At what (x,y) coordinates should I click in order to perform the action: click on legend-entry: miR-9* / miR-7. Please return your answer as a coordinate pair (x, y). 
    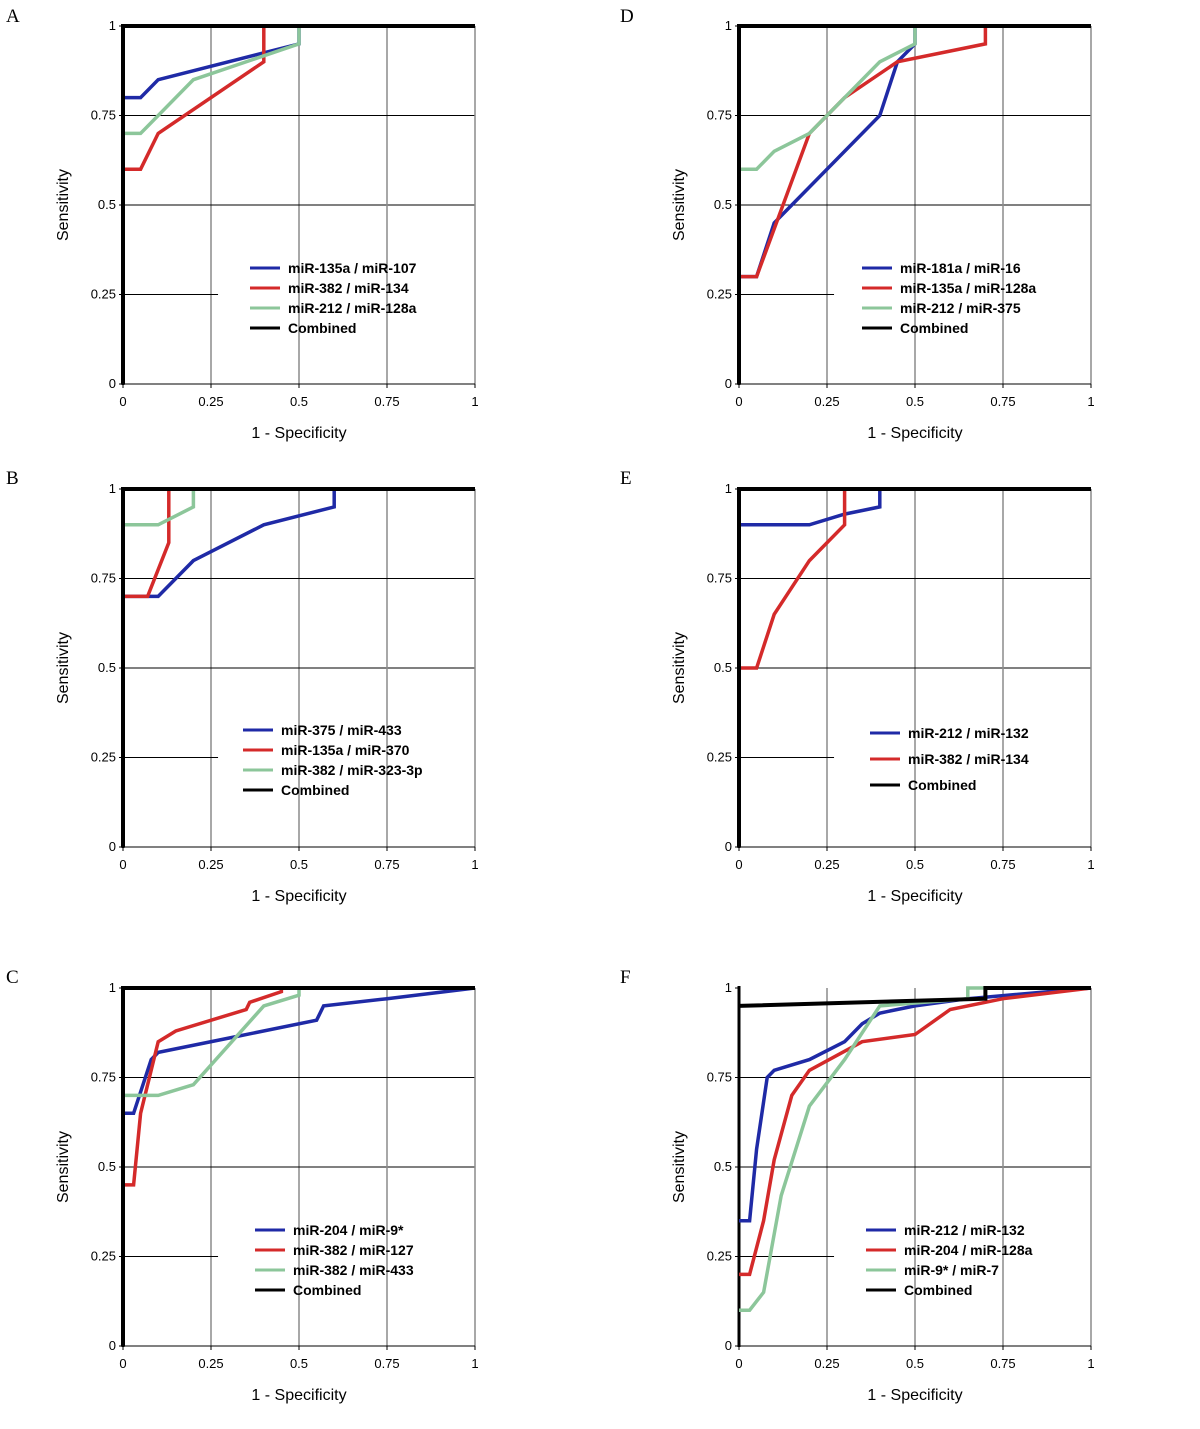
    Looking at the image, I should click on (951, 1270).